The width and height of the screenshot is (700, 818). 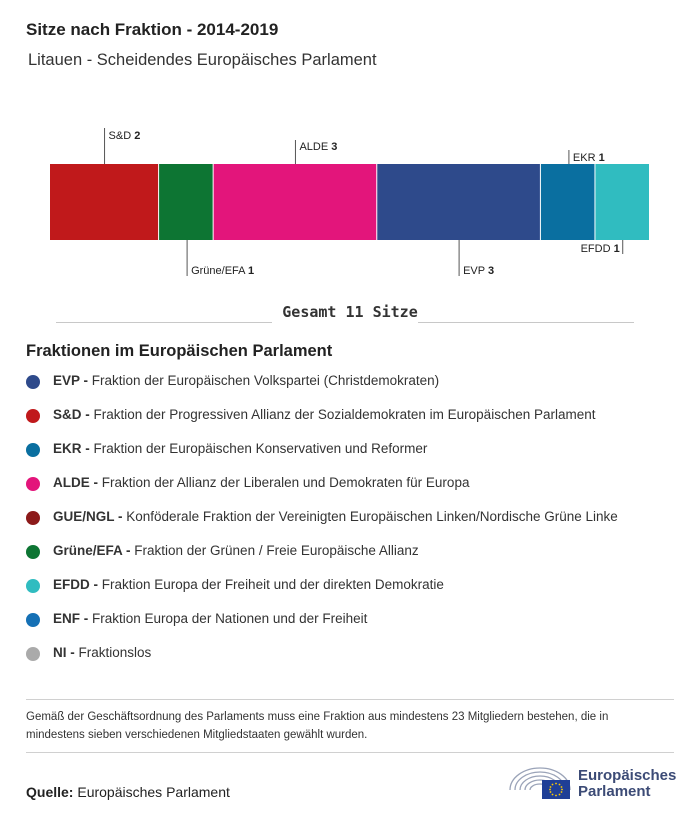 I want to click on ep-logo-wordmark: Europäisches Parlament, so click(x=627, y=784).